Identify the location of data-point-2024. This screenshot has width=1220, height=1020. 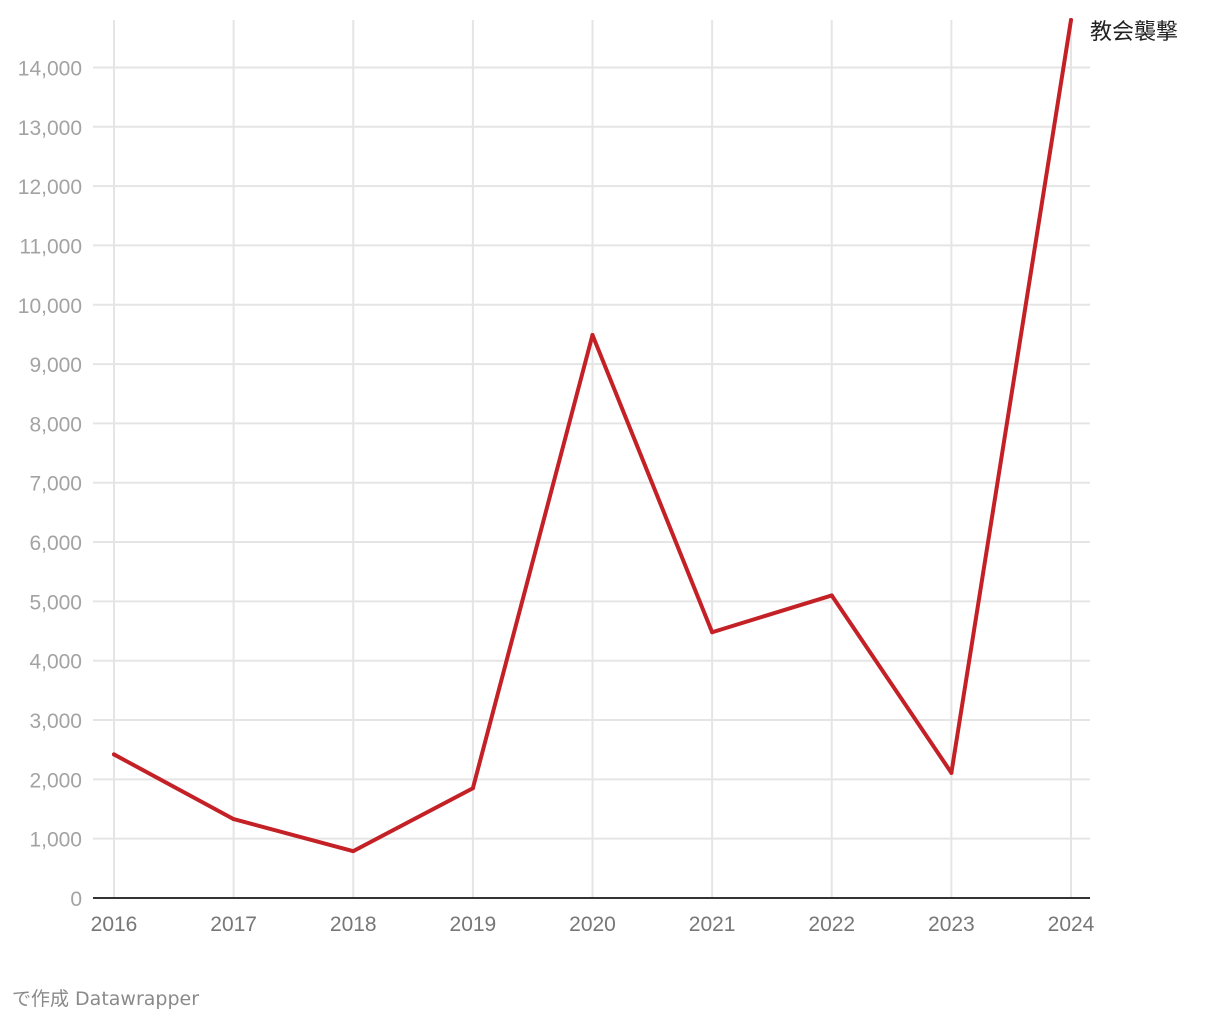
(1071, 20).